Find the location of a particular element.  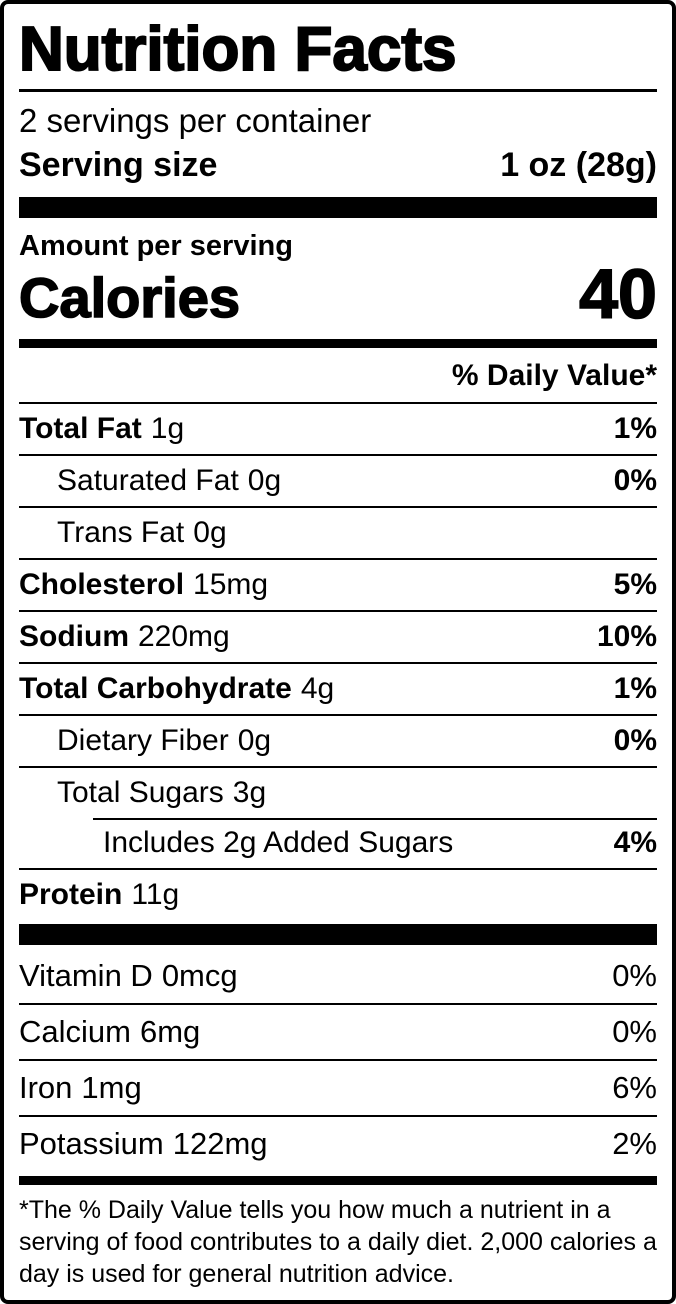

nutrient-row-total-fat: Total Fat 1g 1% is located at coordinates (338, 427).